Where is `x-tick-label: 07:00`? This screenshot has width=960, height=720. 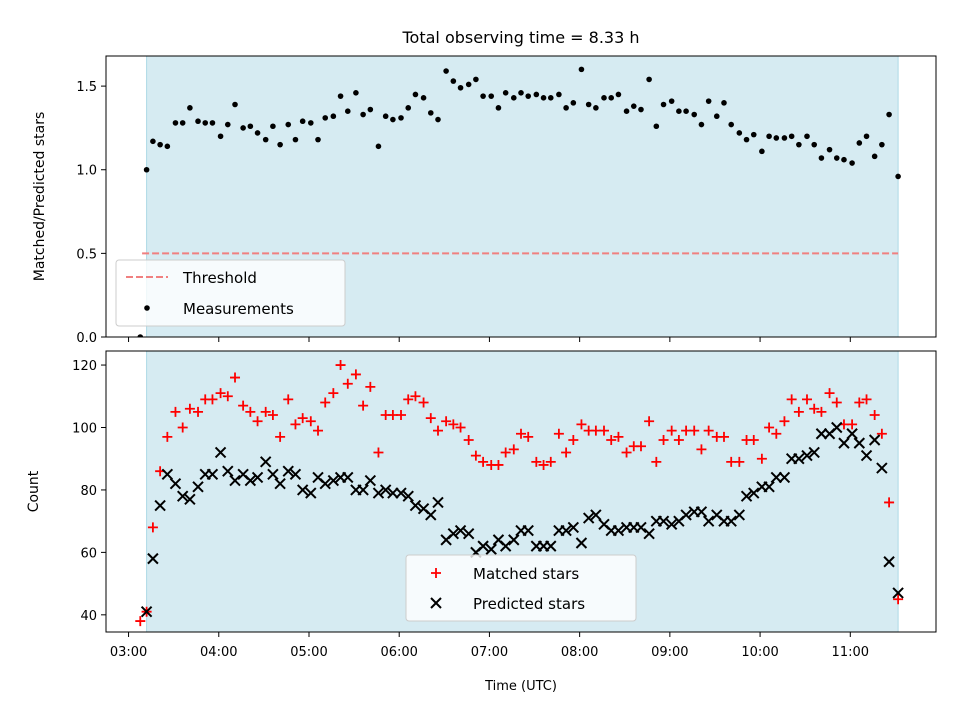
x-tick-label: 07:00 is located at coordinates (489, 652).